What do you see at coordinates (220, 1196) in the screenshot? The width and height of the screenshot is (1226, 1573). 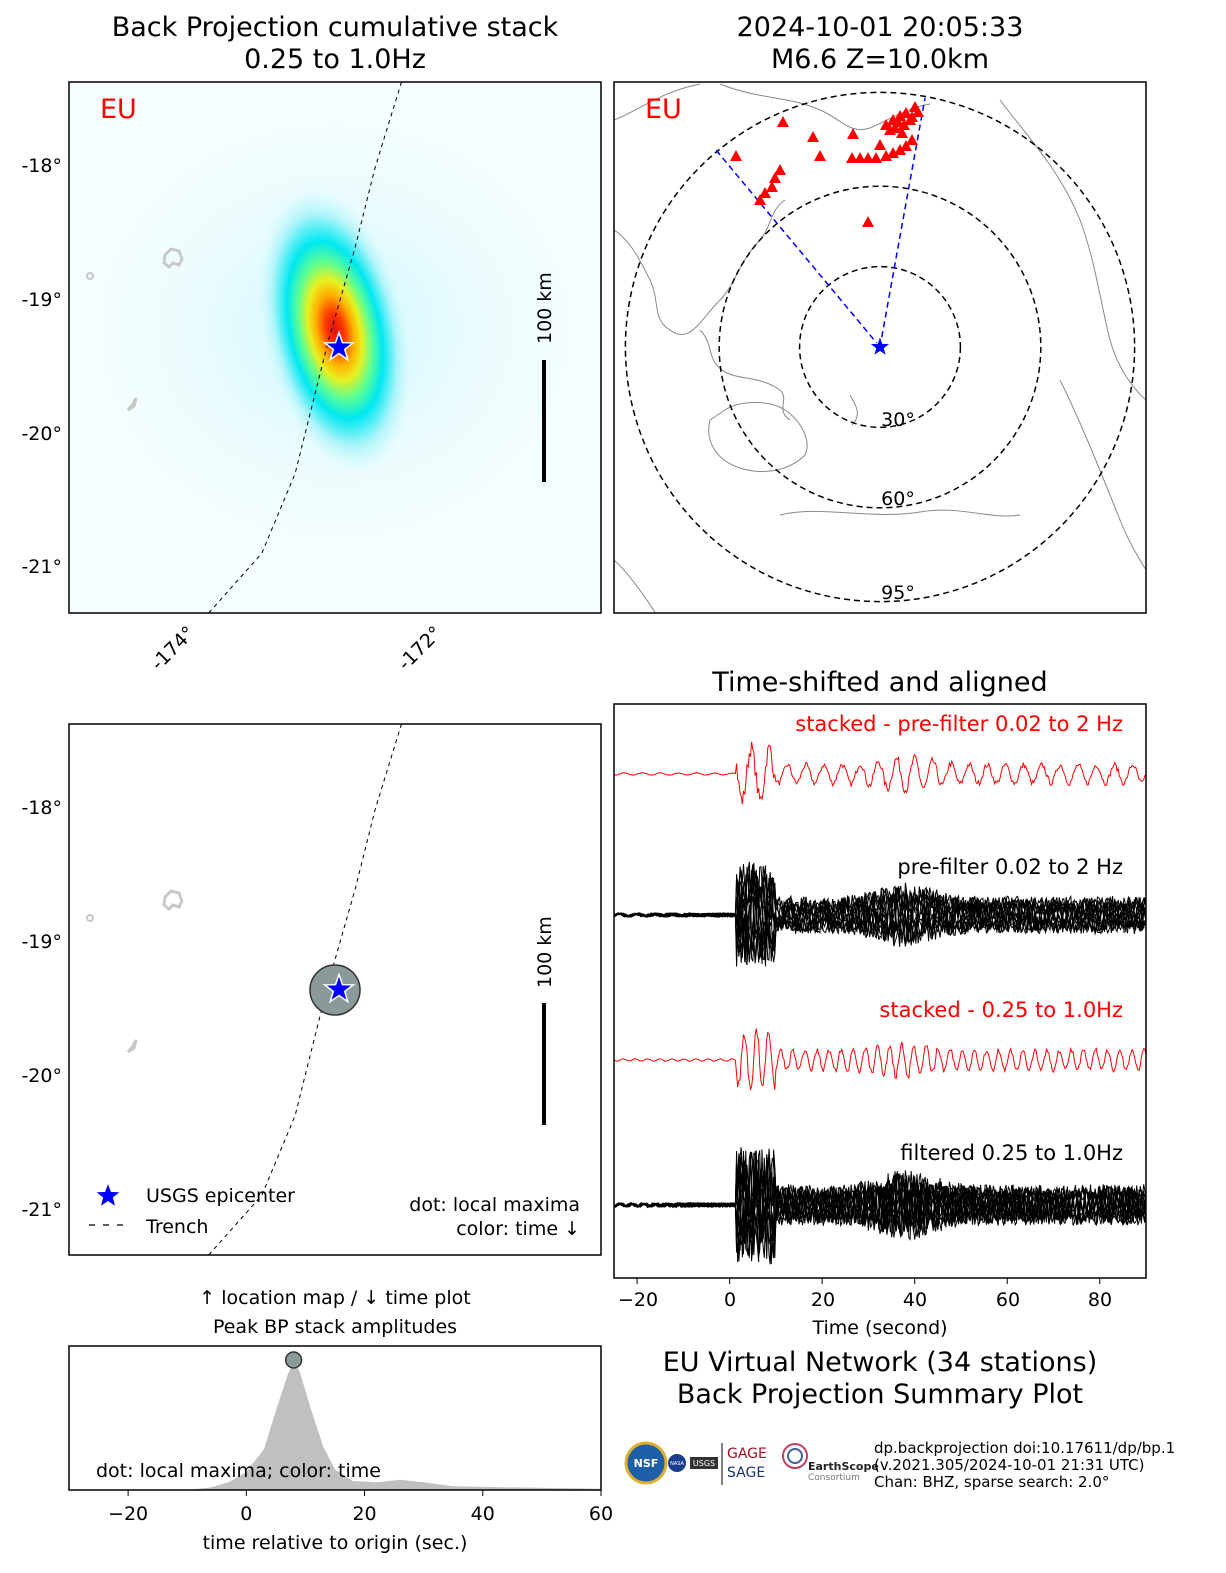 I see `legend-epicenter-label: USGS epicenter` at bounding box center [220, 1196].